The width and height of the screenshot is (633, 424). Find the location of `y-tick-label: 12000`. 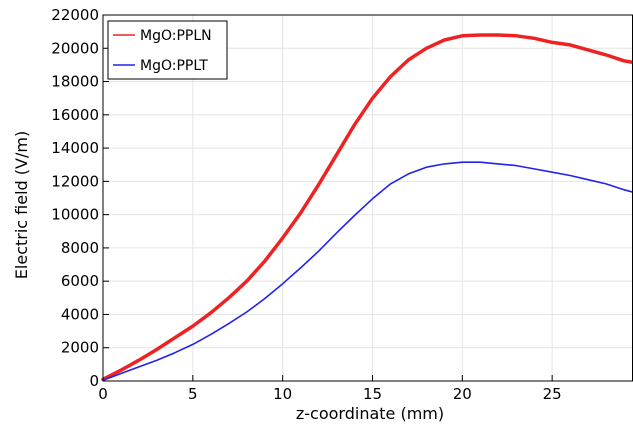

y-tick-label: 12000 is located at coordinates (75, 181).